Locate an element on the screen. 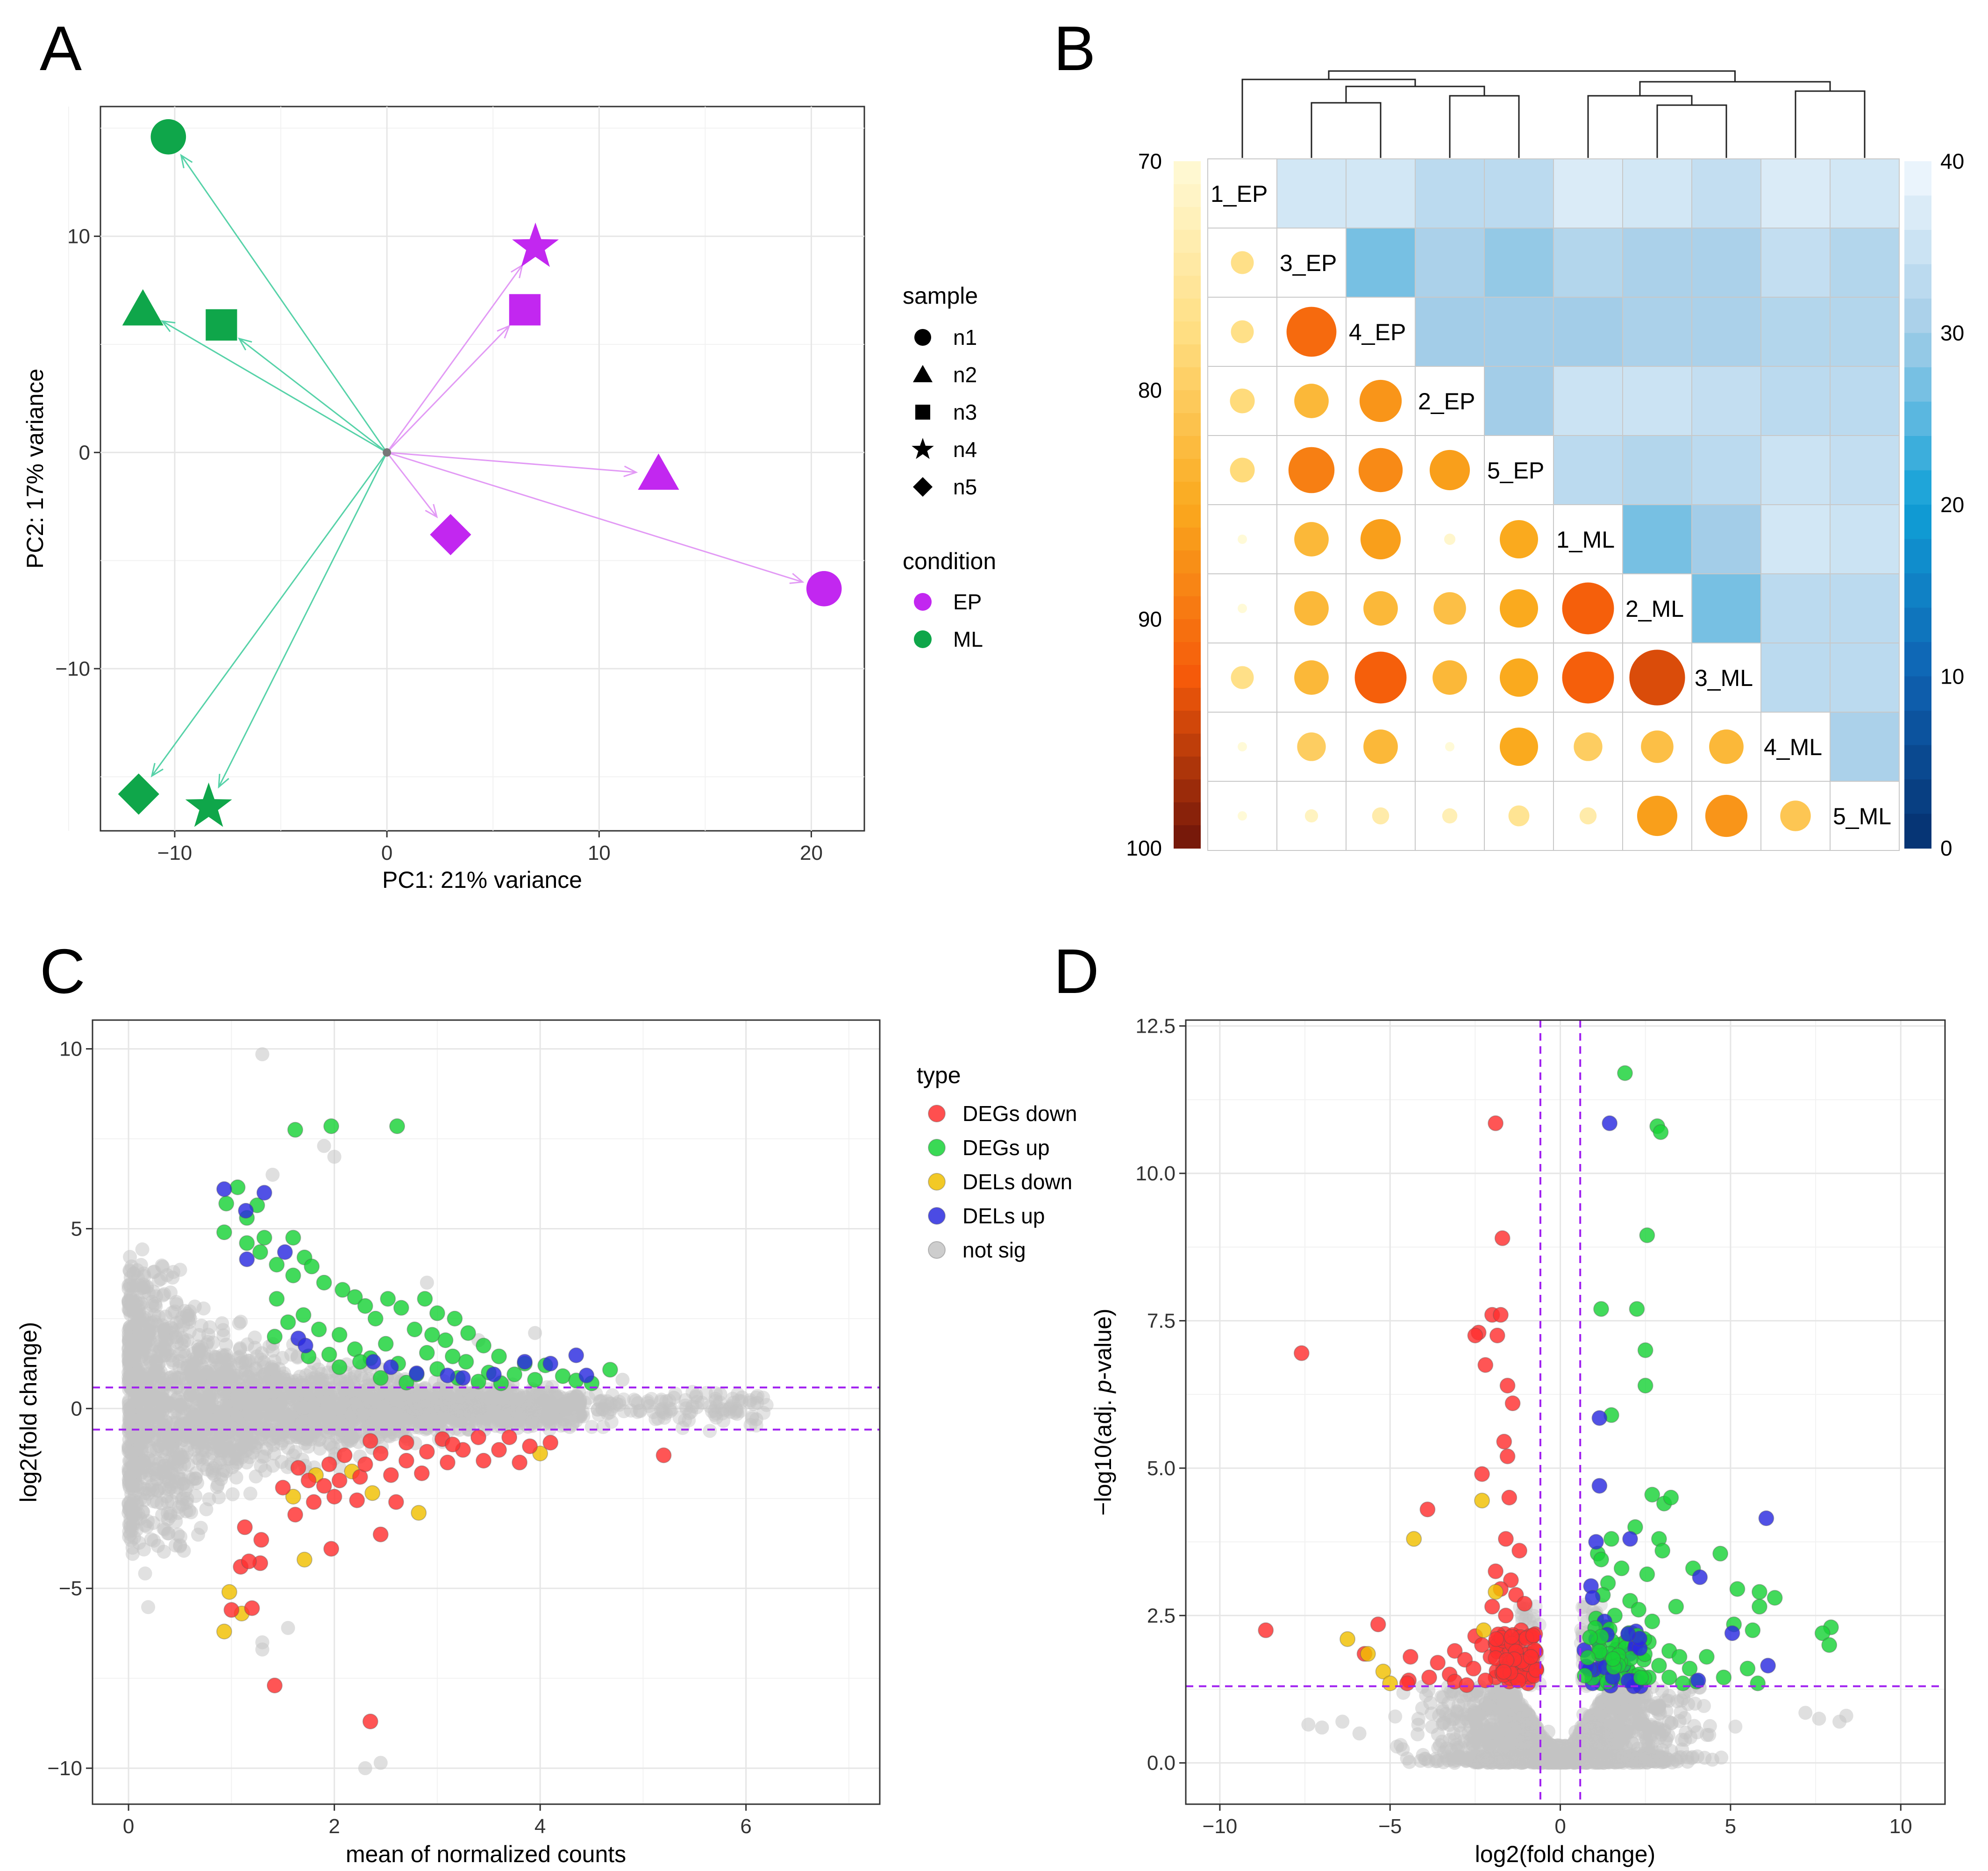  heatmap-diagonal-label: 4_EP is located at coordinates (1377, 332).